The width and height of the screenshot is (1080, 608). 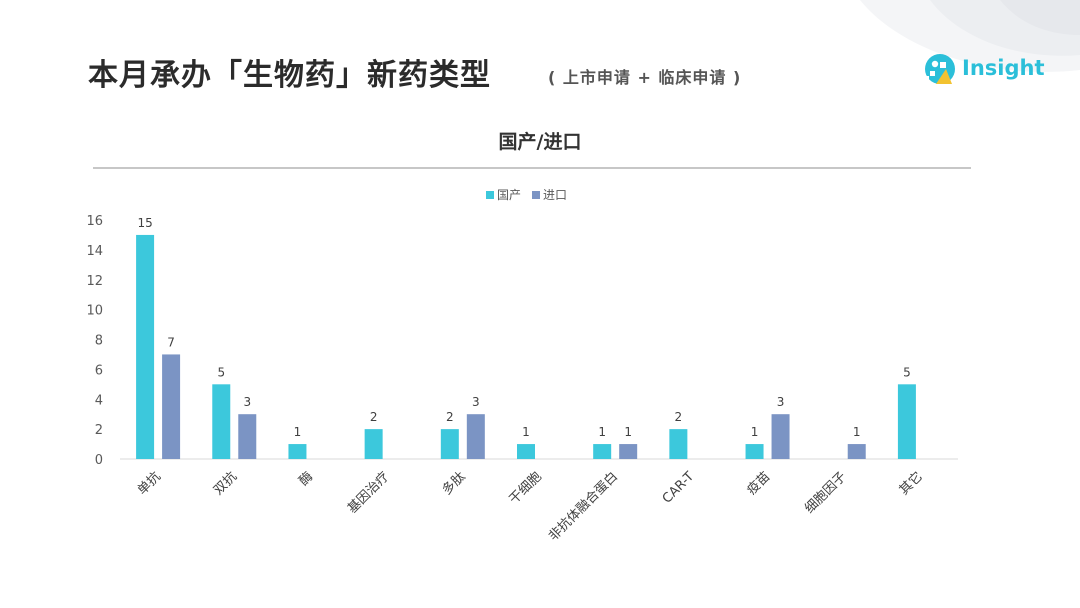 I want to click on x-tick-label: 其它, so click(x=911, y=484).